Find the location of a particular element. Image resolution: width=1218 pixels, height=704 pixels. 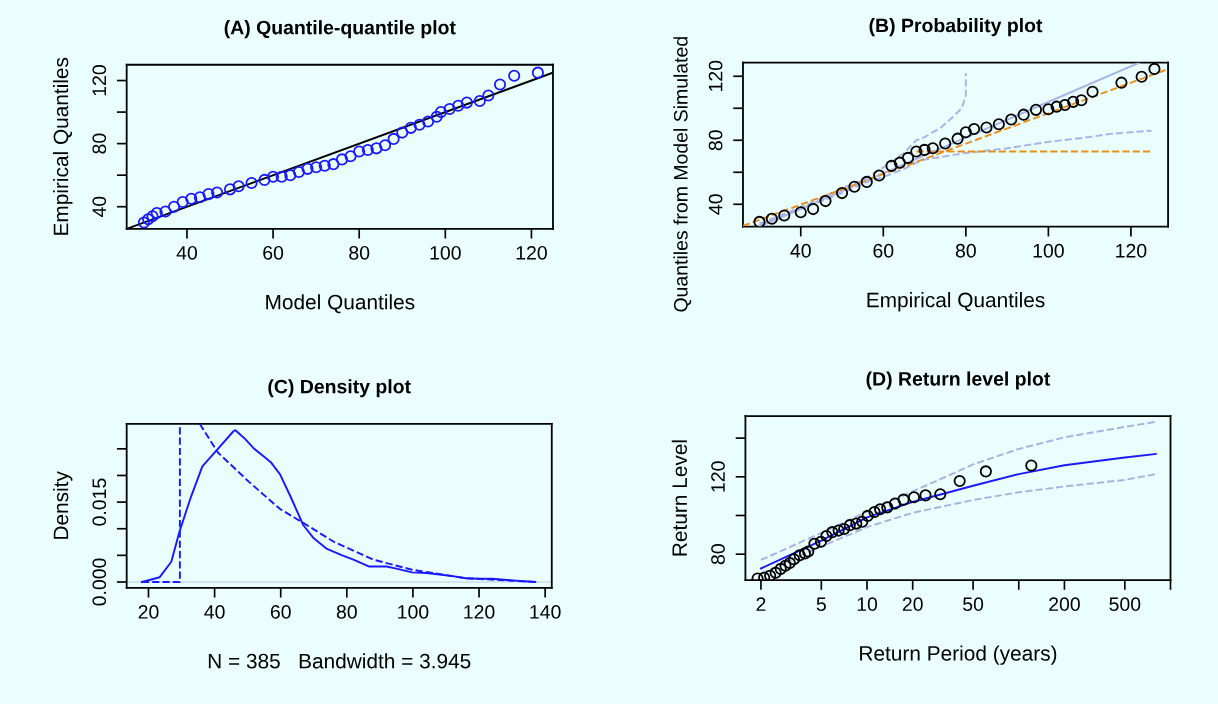

x-tick-label: 200 is located at coordinates (1064, 604).